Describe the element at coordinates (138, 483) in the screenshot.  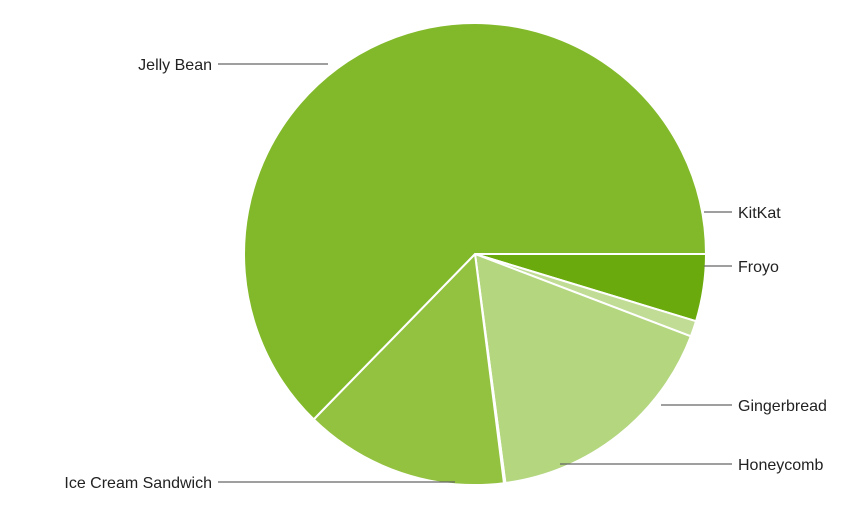
I see `slice-label-ice-cream-sandwich: Ice Cream Sandwich` at that location.